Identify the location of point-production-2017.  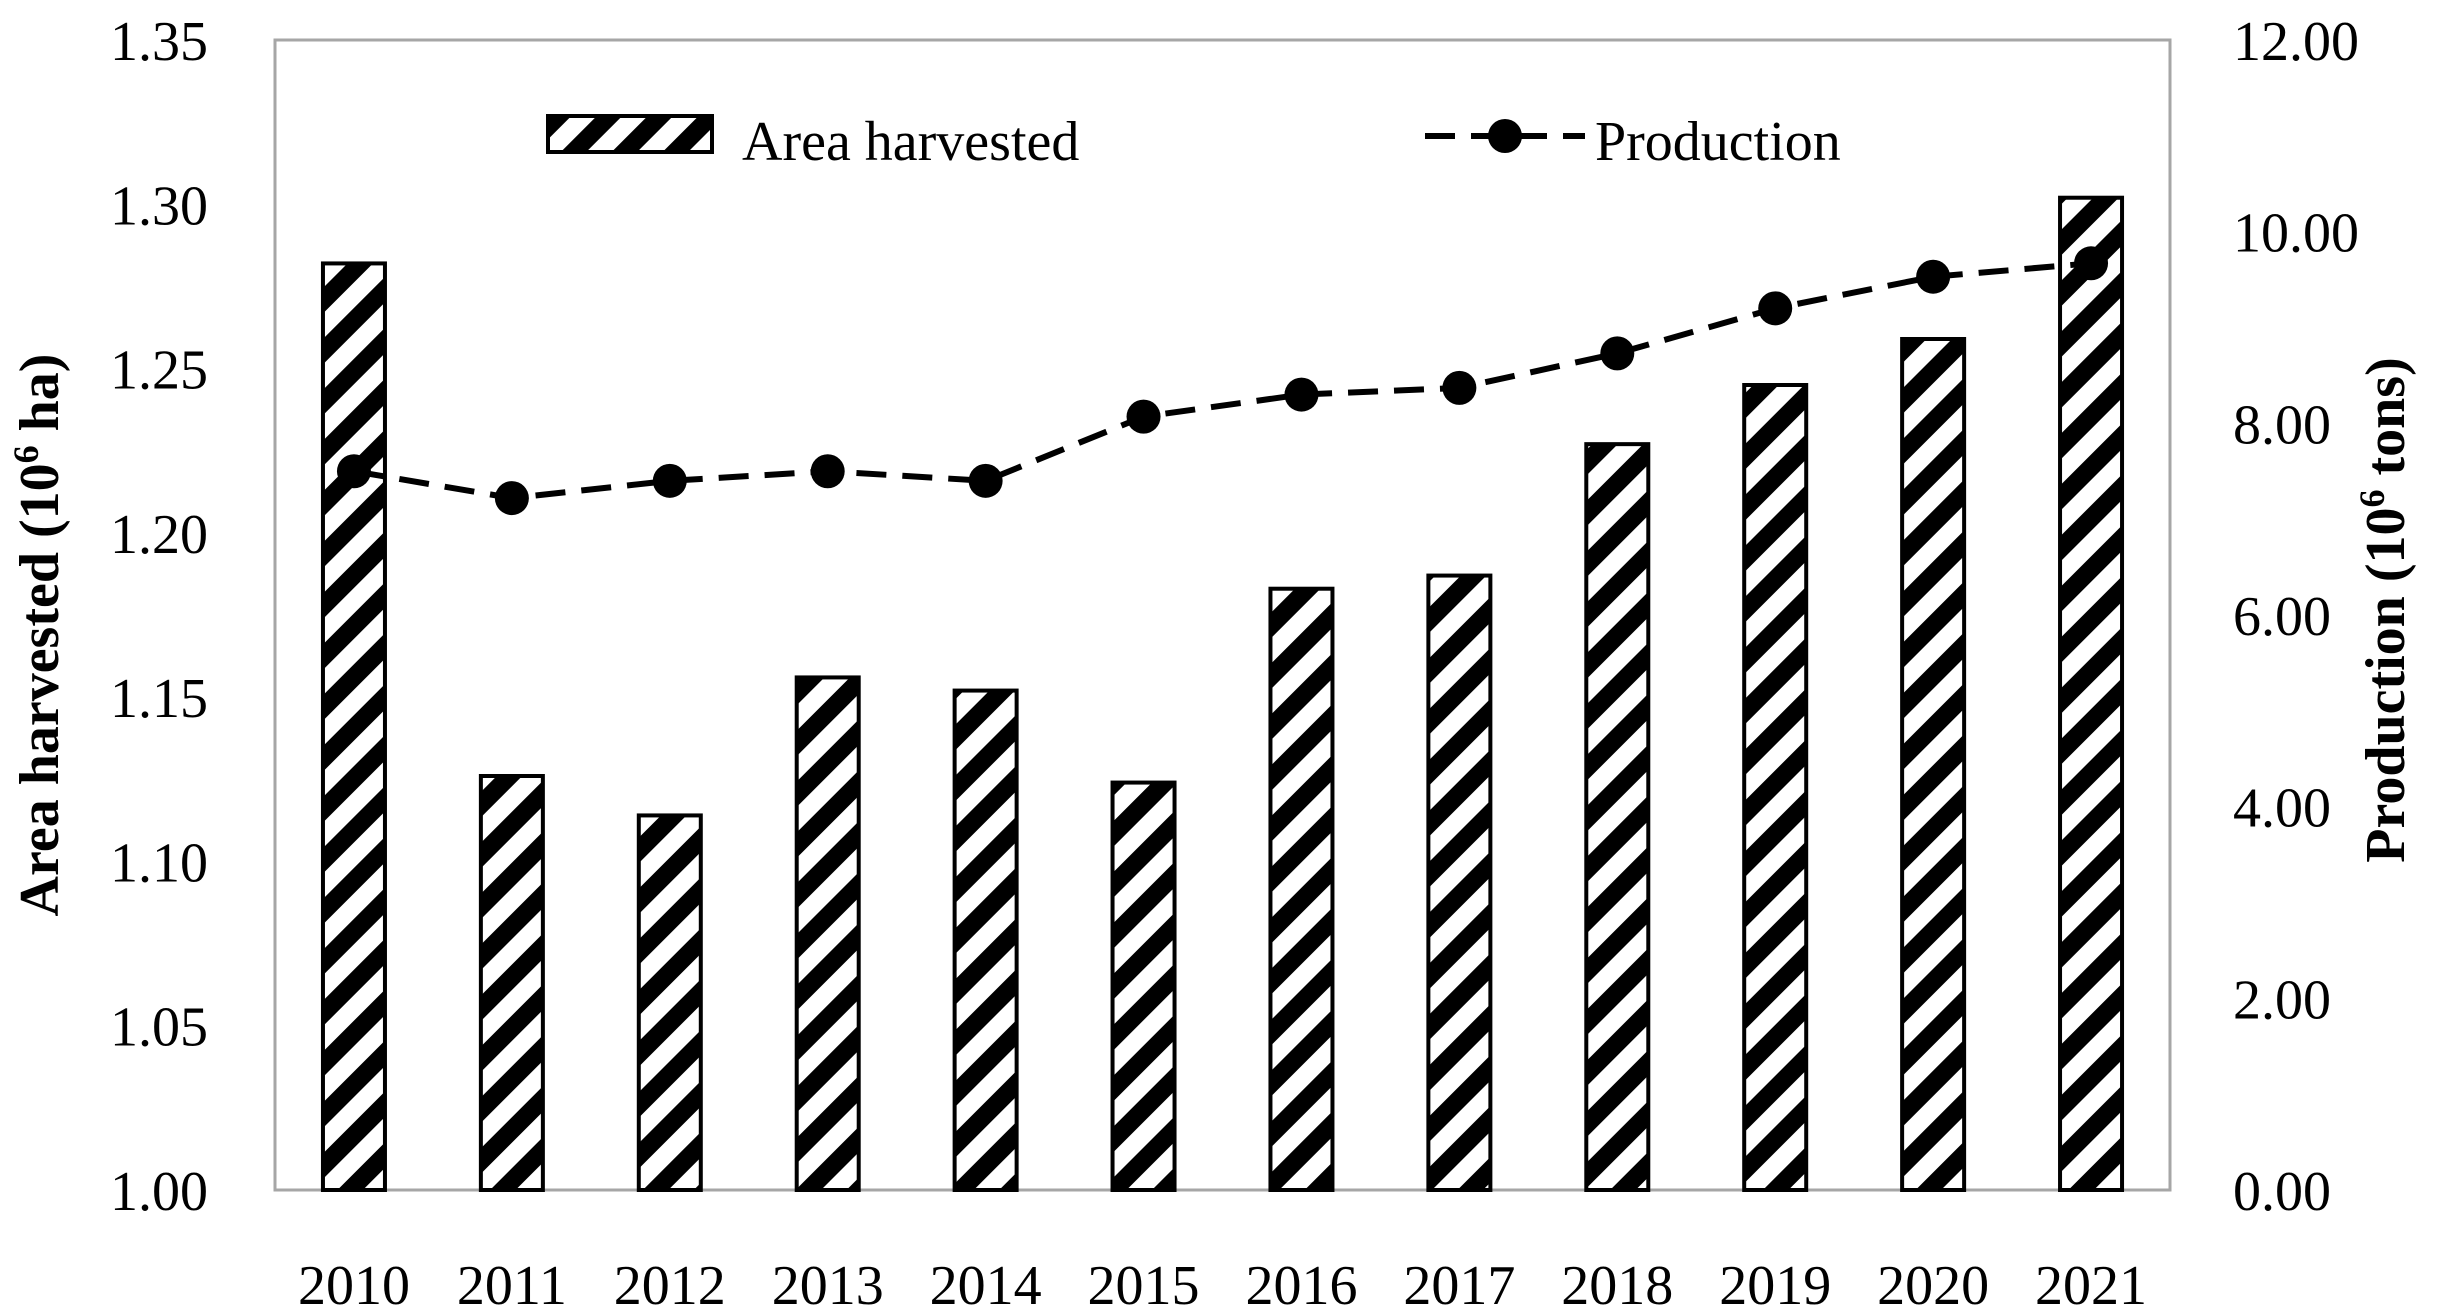
(1459, 387).